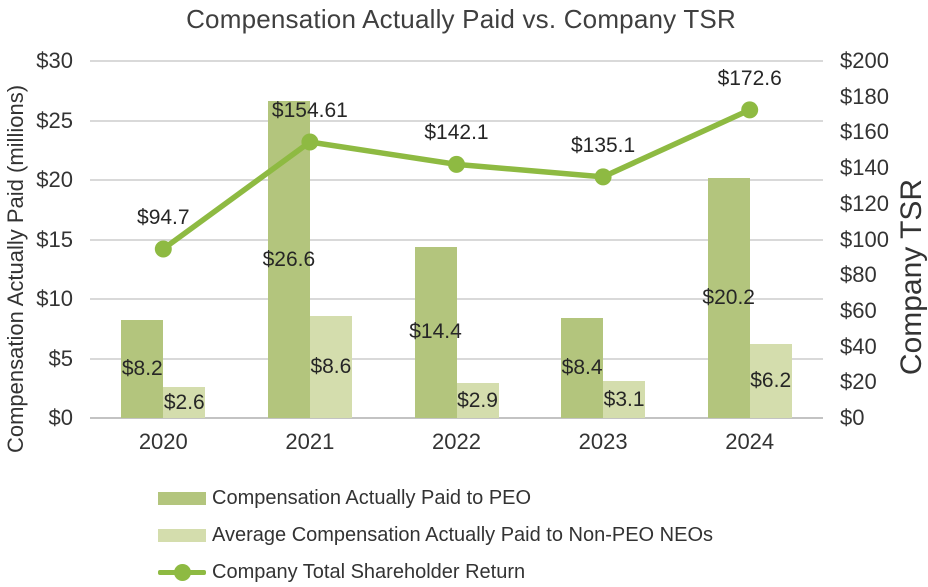 This screenshot has height=587, width=928. Describe the element at coordinates (163, 217) in the screenshot. I see `tsr-value-label: $94.7` at that location.